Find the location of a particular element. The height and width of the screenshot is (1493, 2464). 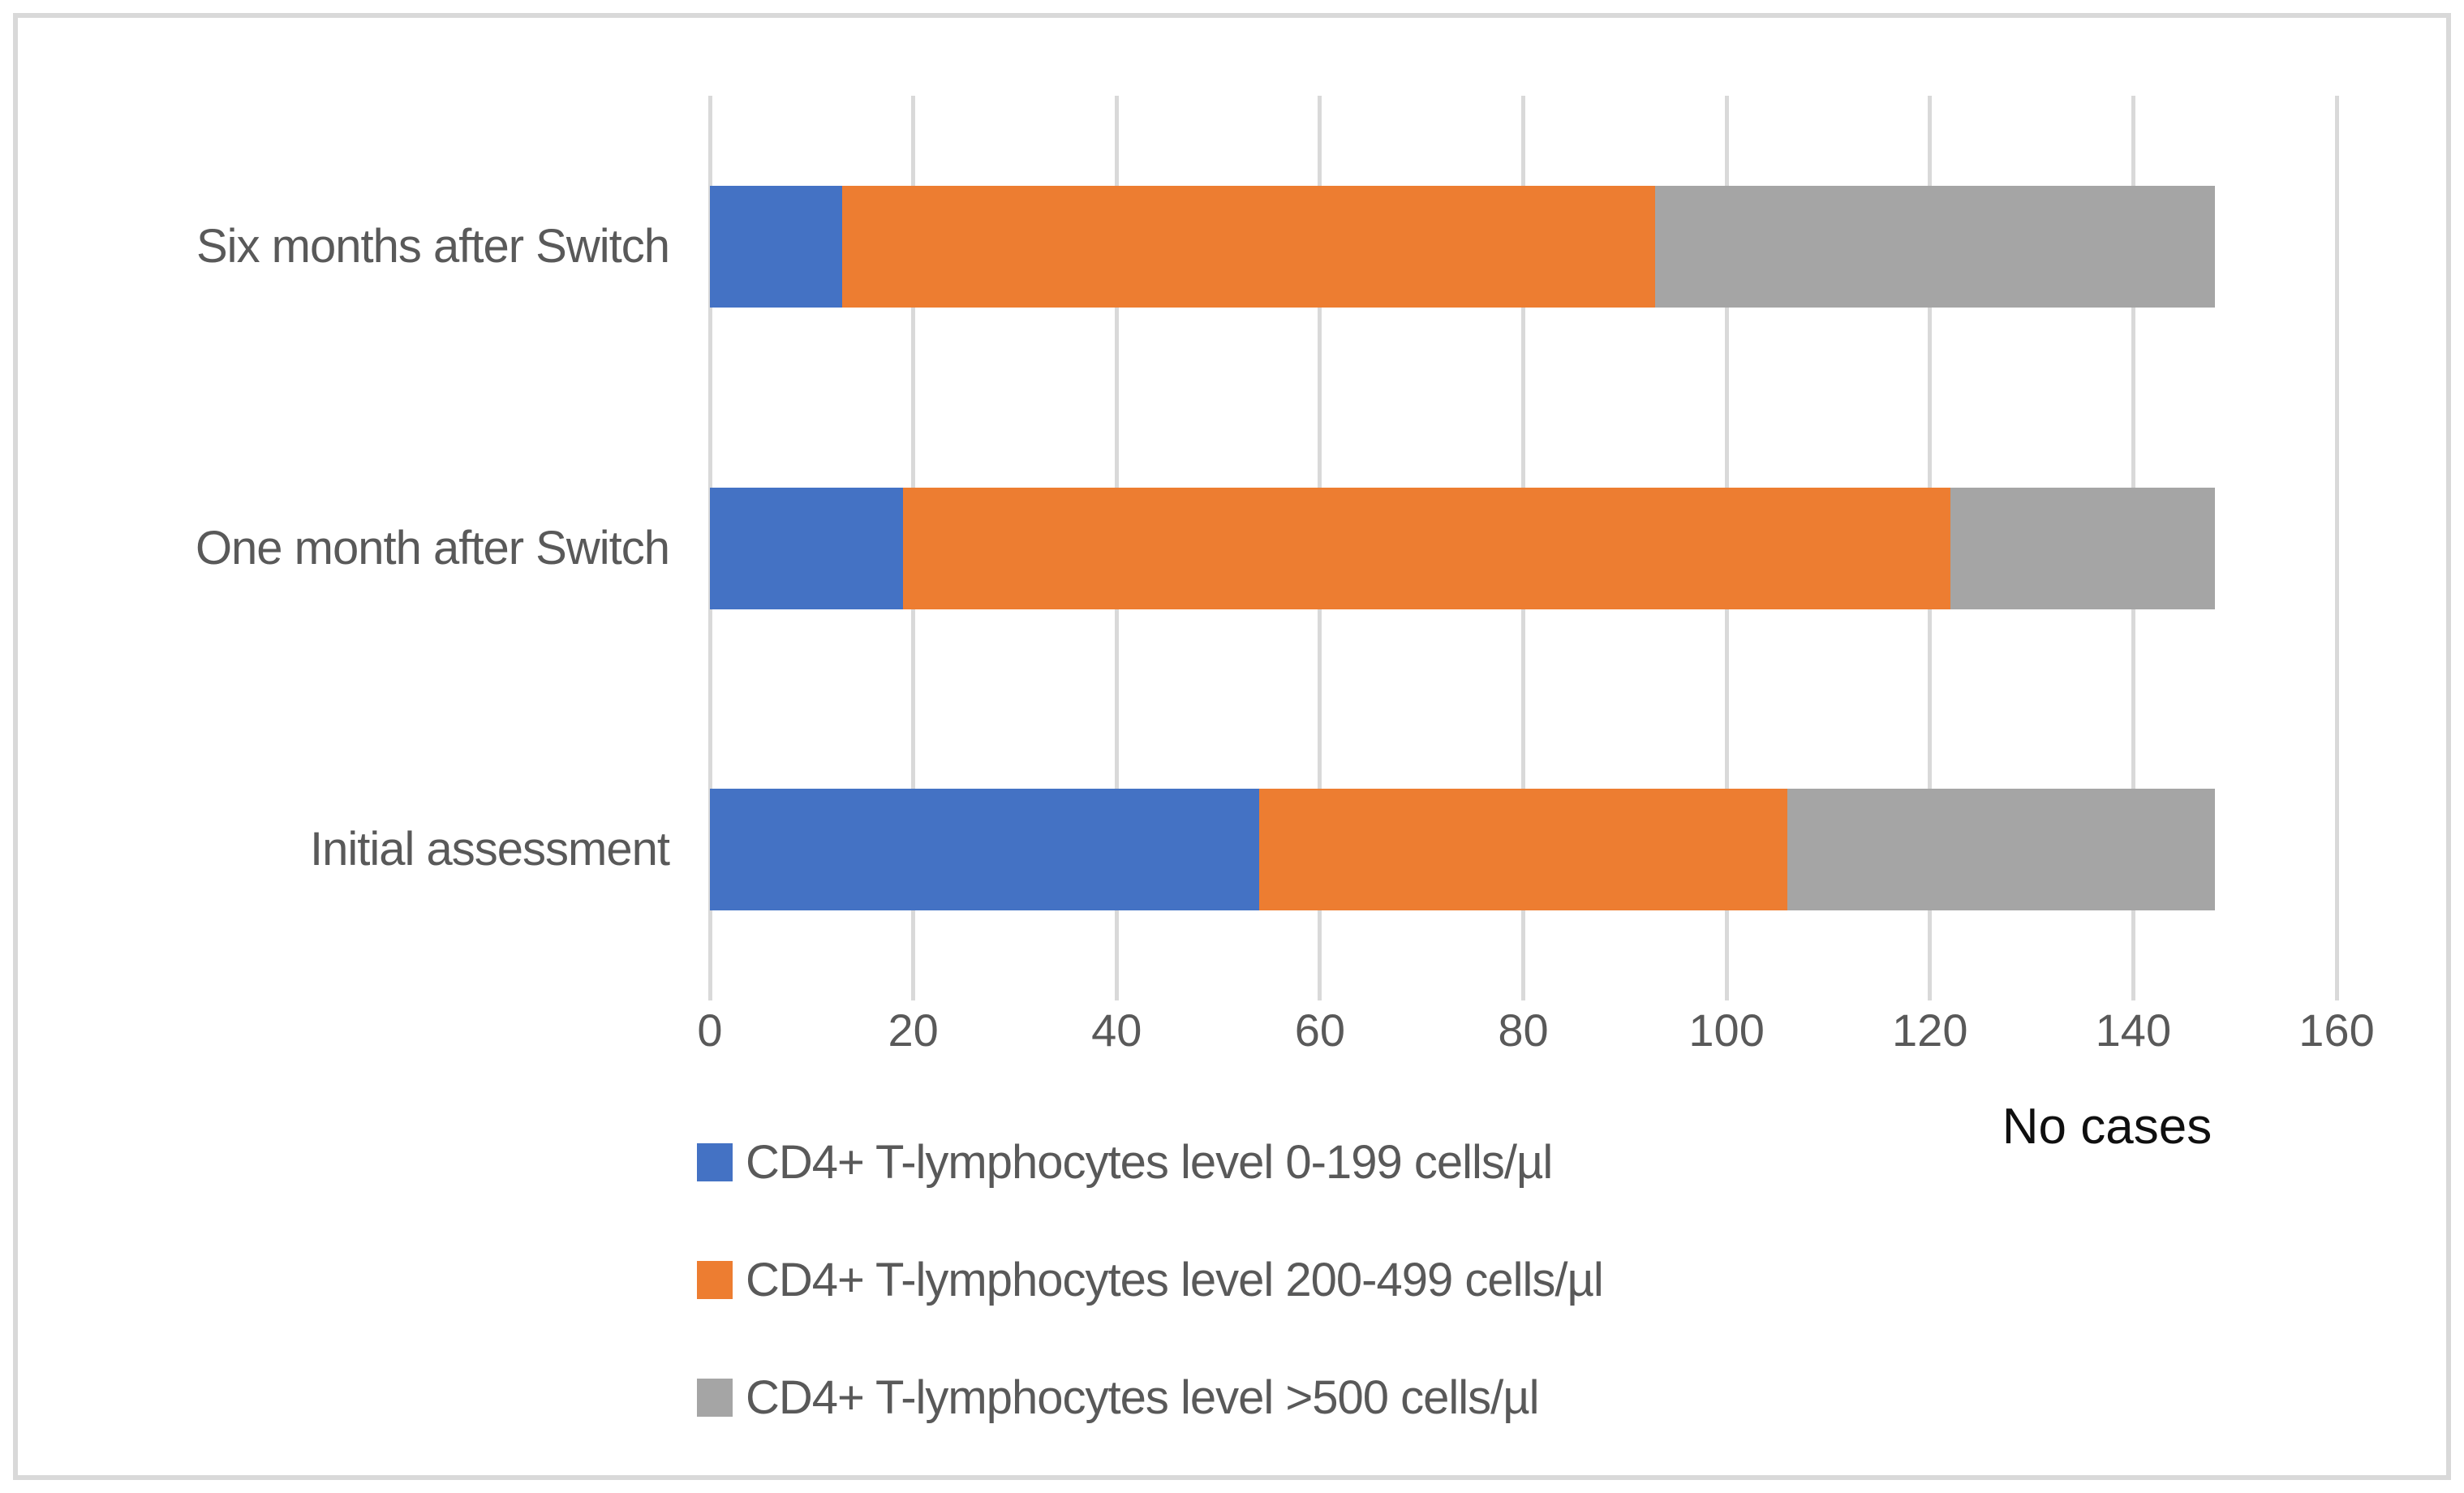

x-tick-label-20: 20 is located at coordinates (914, 1030).